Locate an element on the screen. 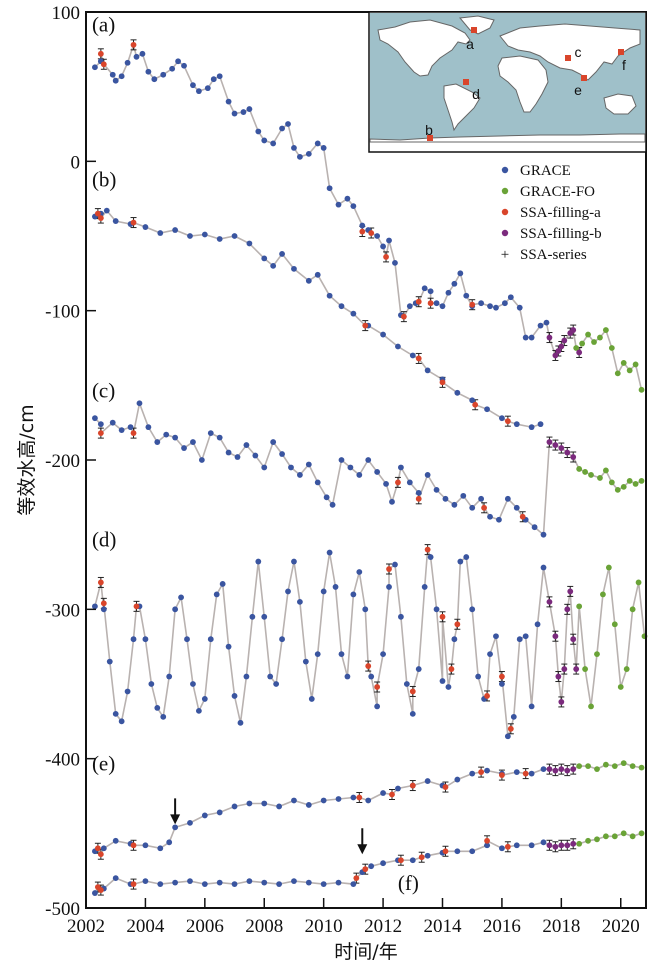  legend-marker is located at coordinates (505, 170).